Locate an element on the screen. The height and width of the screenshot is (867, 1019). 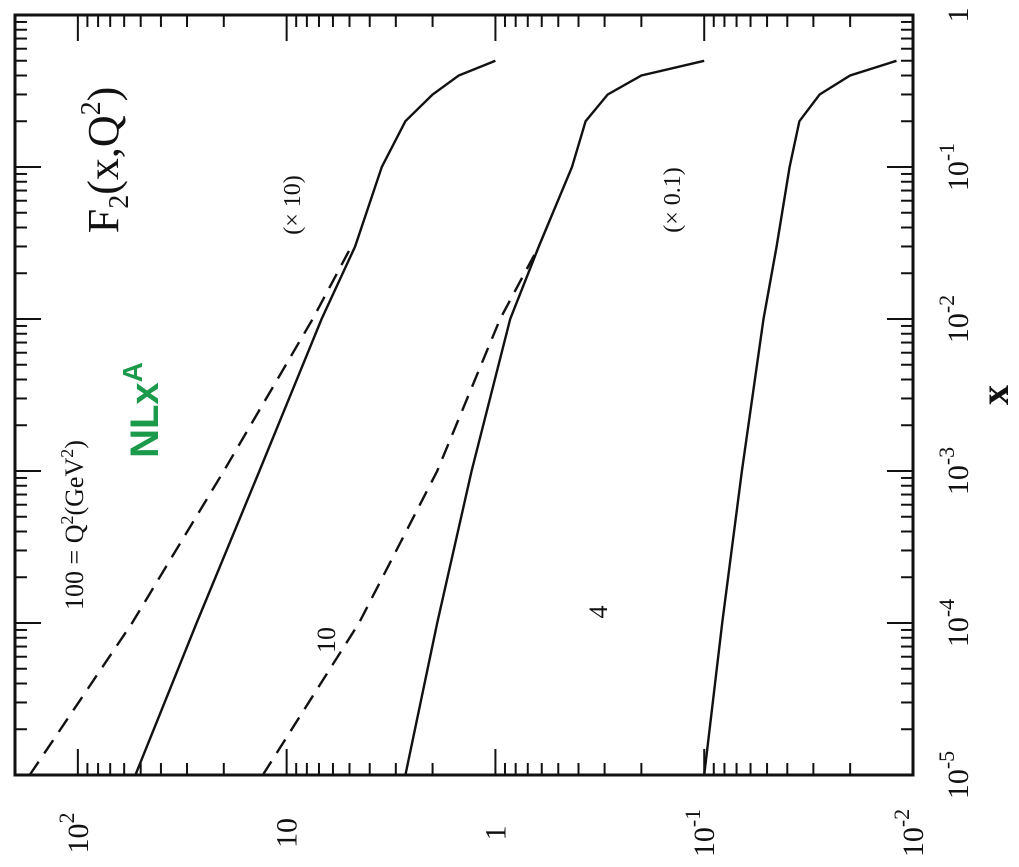
y-tick-label: 10 is located at coordinates (287, 833).